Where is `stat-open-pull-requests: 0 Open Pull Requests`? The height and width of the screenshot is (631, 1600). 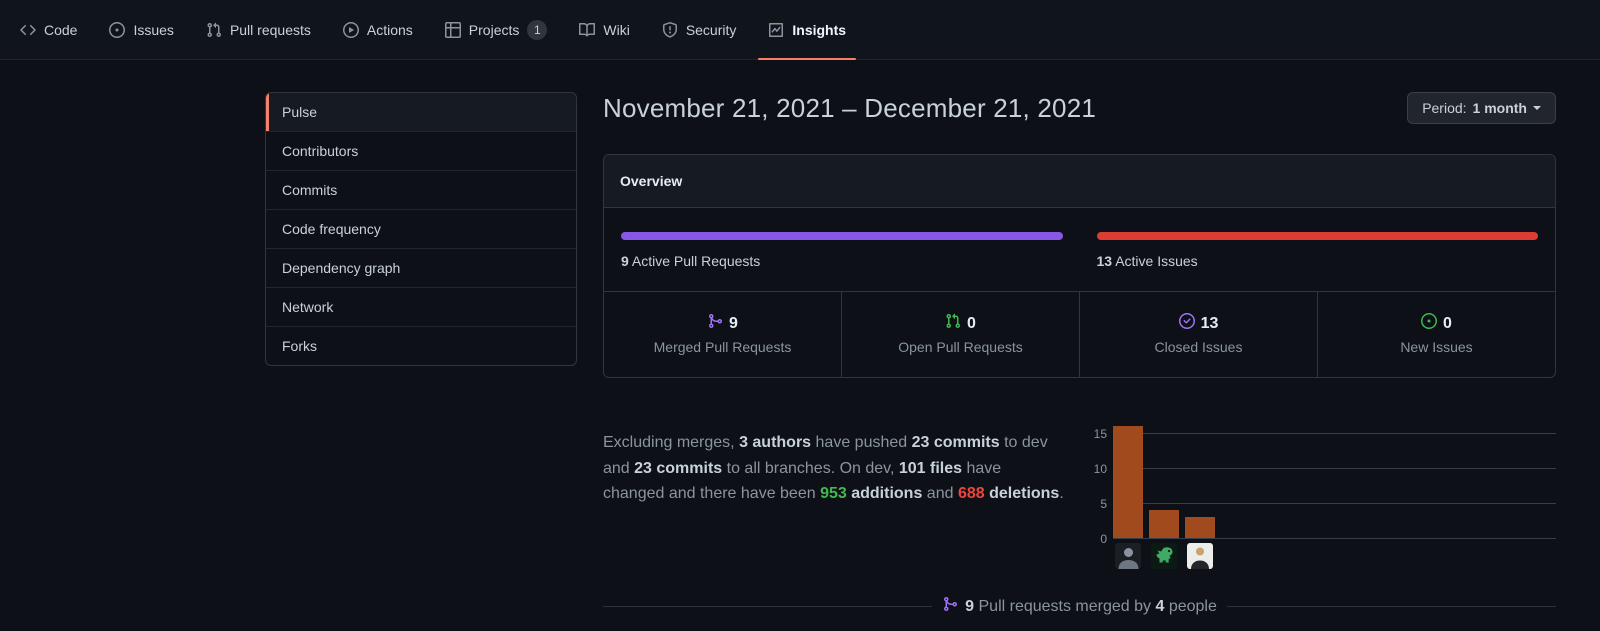
stat-open-pull-requests: 0 Open Pull Requests is located at coordinates (960, 334).